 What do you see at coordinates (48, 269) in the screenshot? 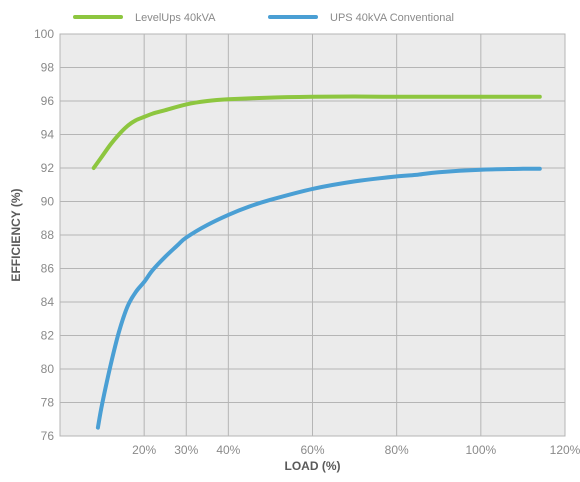
I see `y-tick-label: 86` at bounding box center [48, 269].